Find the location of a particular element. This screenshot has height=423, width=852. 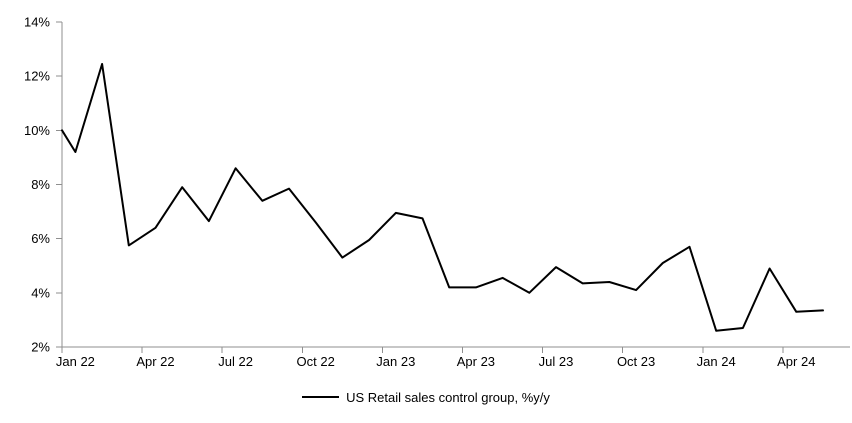

x-tick-label: Apr 24 is located at coordinates (796, 361).